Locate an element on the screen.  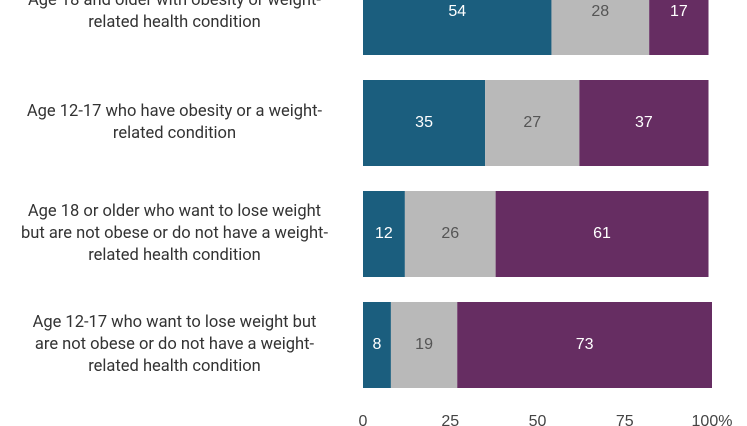
value-label: 27 is located at coordinates (532, 122).